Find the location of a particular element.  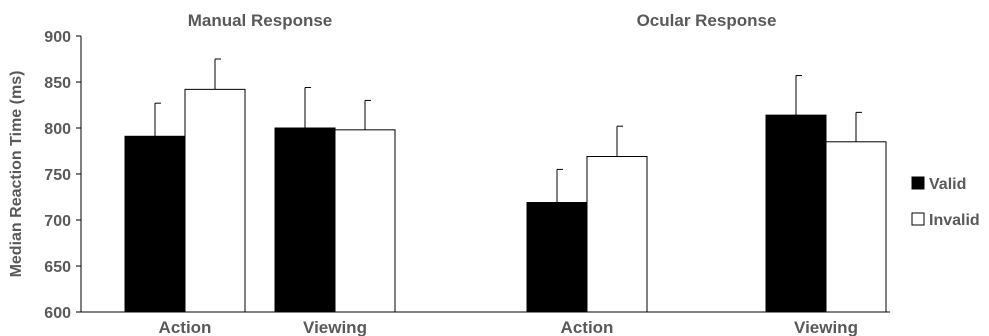

y-tick-label: 650 is located at coordinates (57, 267).